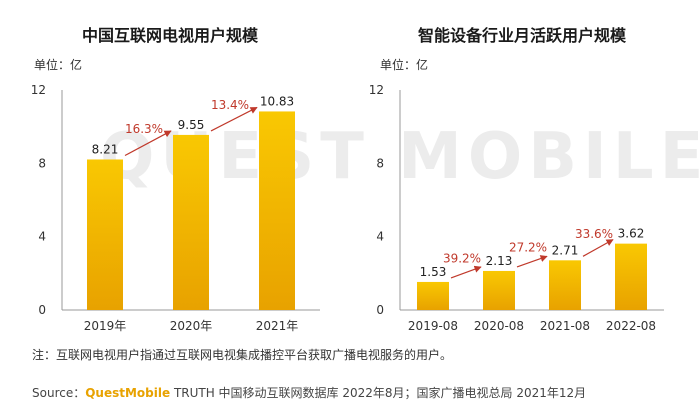 This screenshot has width=700, height=412. What do you see at coordinates (191, 326) in the screenshot?
I see `x-tick-label: 2020年` at bounding box center [191, 326].